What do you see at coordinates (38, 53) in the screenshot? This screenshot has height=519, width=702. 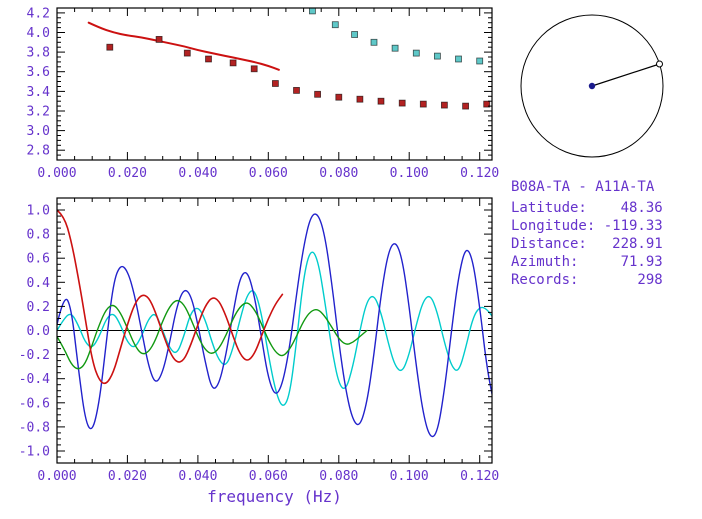 I see `y-tick-label: 3.8` at bounding box center [38, 53].